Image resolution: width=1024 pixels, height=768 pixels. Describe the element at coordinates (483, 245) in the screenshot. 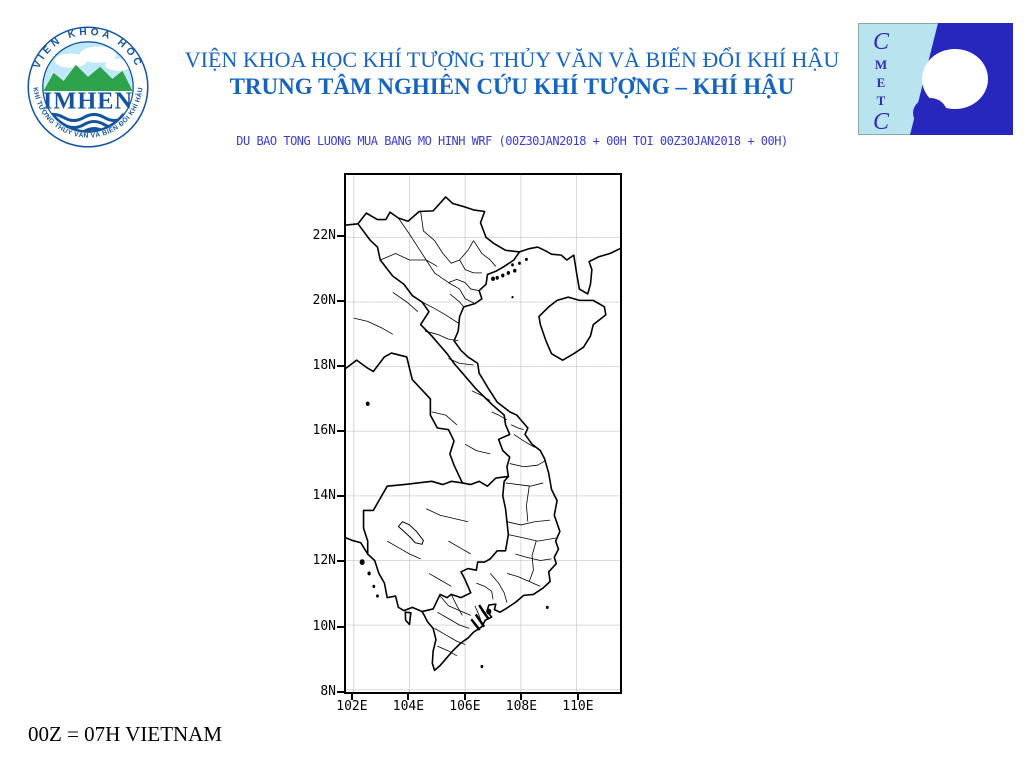

I see `china-border-coast` at that location.